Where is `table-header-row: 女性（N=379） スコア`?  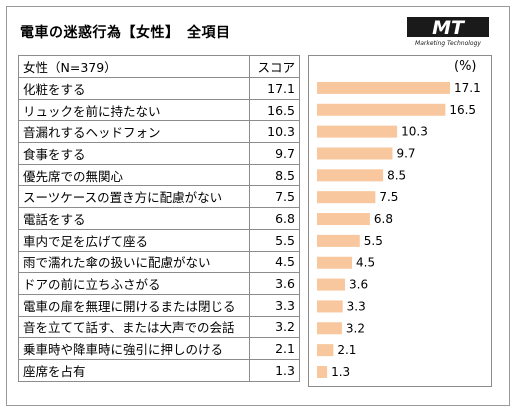 table-header-row: 女性（N=379） スコア is located at coordinates (158, 66).